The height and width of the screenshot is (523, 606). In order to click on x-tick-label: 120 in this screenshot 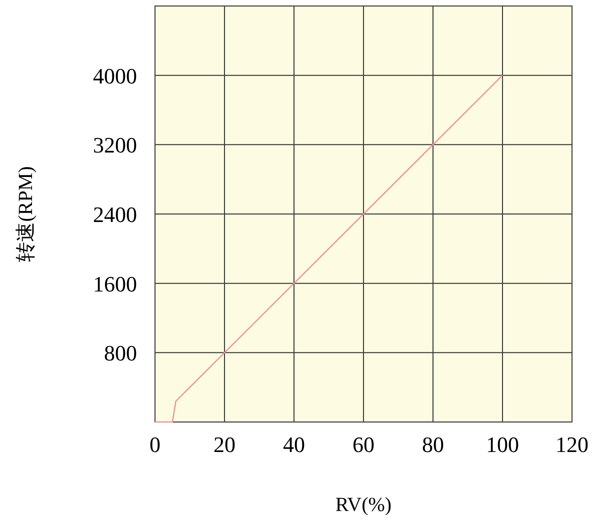, I will do `click(572, 444)`.